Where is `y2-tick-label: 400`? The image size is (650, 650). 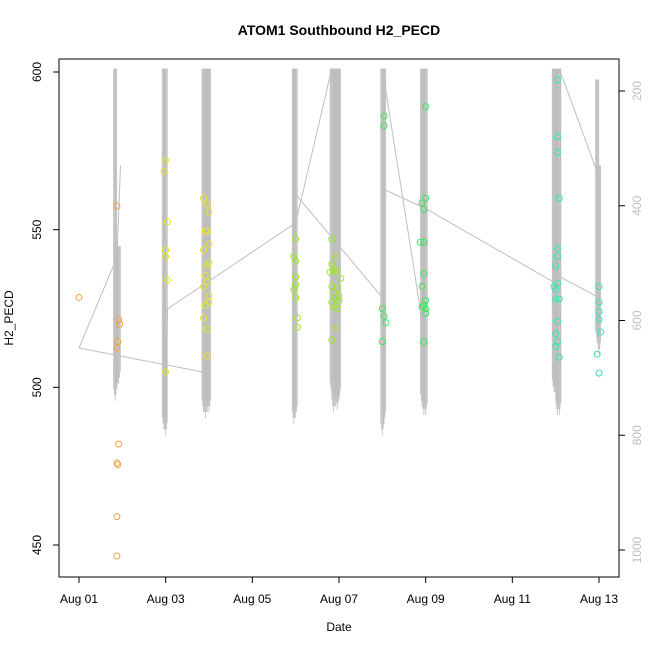
y2-tick-label: 400 is located at coordinates (637, 205).